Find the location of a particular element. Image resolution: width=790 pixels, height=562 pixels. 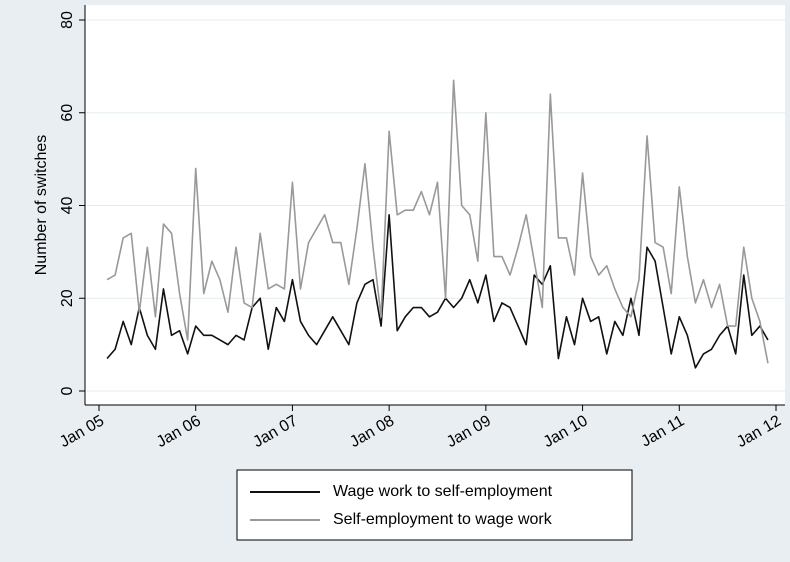

y-tick-label: 20 is located at coordinates (67, 298).